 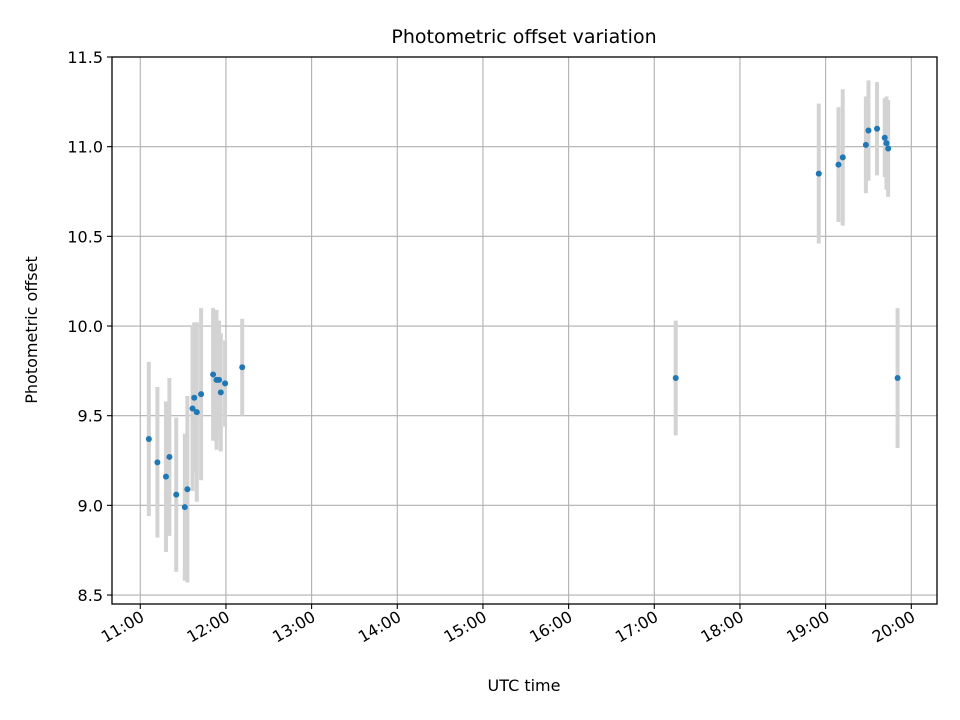 What do you see at coordinates (31, 330) in the screenshot?
I see `y-axis-title: Photometric offset` at bounding box center [31, 330].